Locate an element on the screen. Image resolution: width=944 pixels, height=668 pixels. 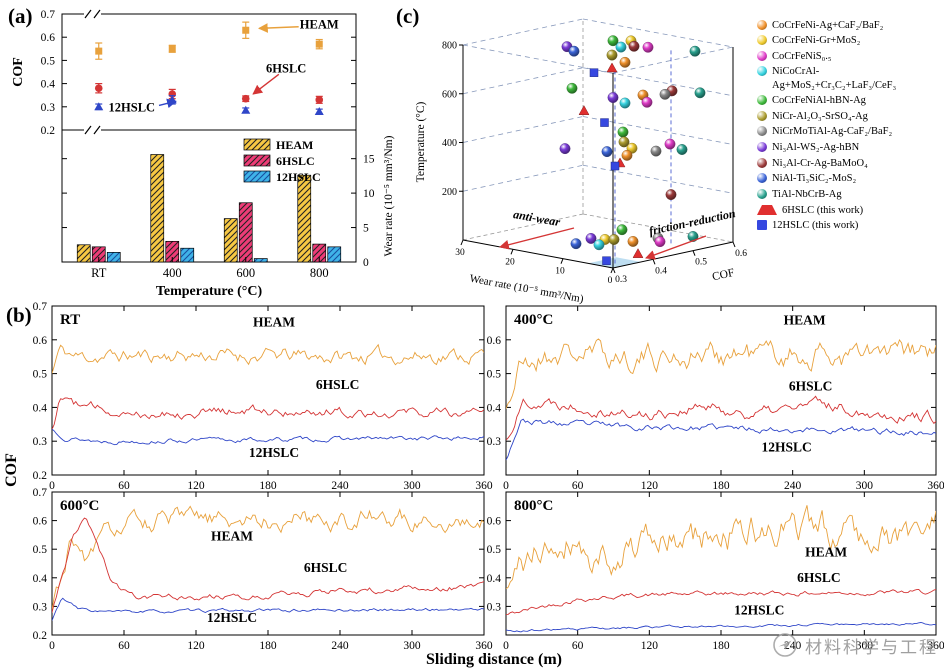
legend-label: NiAl-Ti₃SiC₂-MoS₂ is located at coordinates (814, 179).